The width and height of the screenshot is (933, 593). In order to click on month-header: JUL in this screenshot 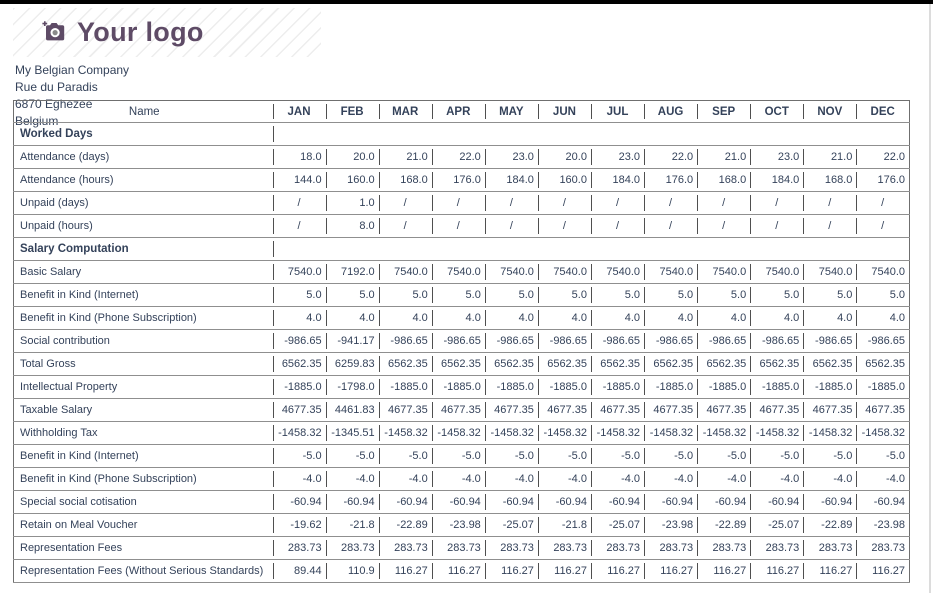, I will do `click(617, 111)`.